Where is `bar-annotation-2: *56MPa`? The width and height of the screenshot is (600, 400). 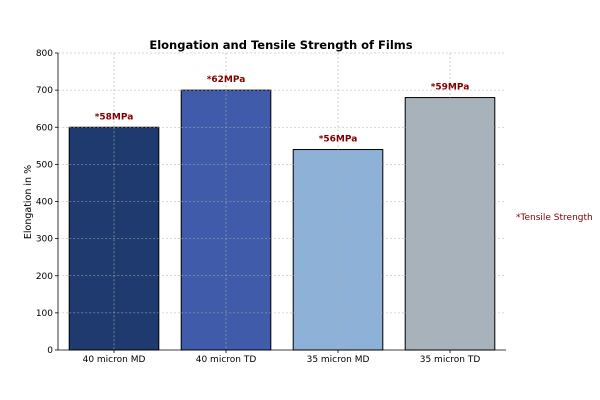 bar-annotation-2: *56MPa is located at coordinates (338, 140).